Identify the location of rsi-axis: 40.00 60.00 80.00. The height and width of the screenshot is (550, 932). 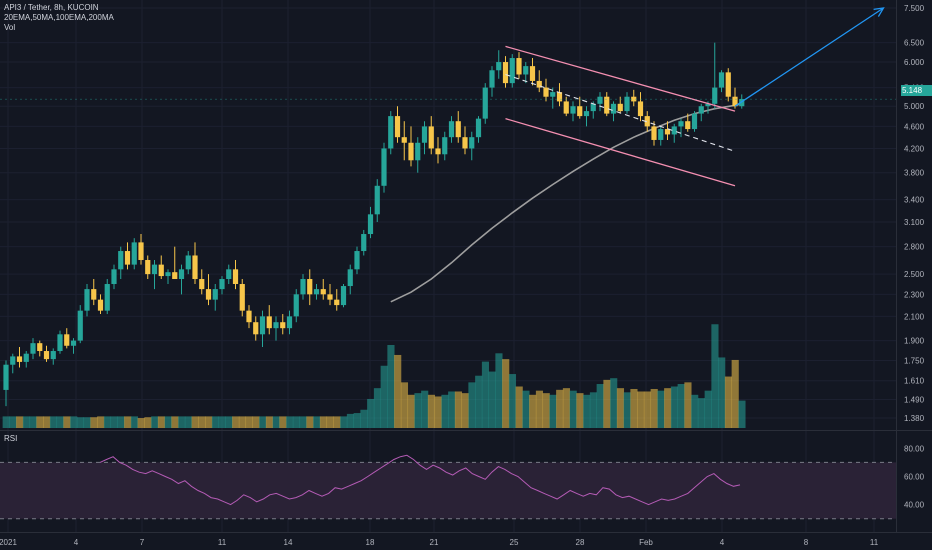
(914, 476).